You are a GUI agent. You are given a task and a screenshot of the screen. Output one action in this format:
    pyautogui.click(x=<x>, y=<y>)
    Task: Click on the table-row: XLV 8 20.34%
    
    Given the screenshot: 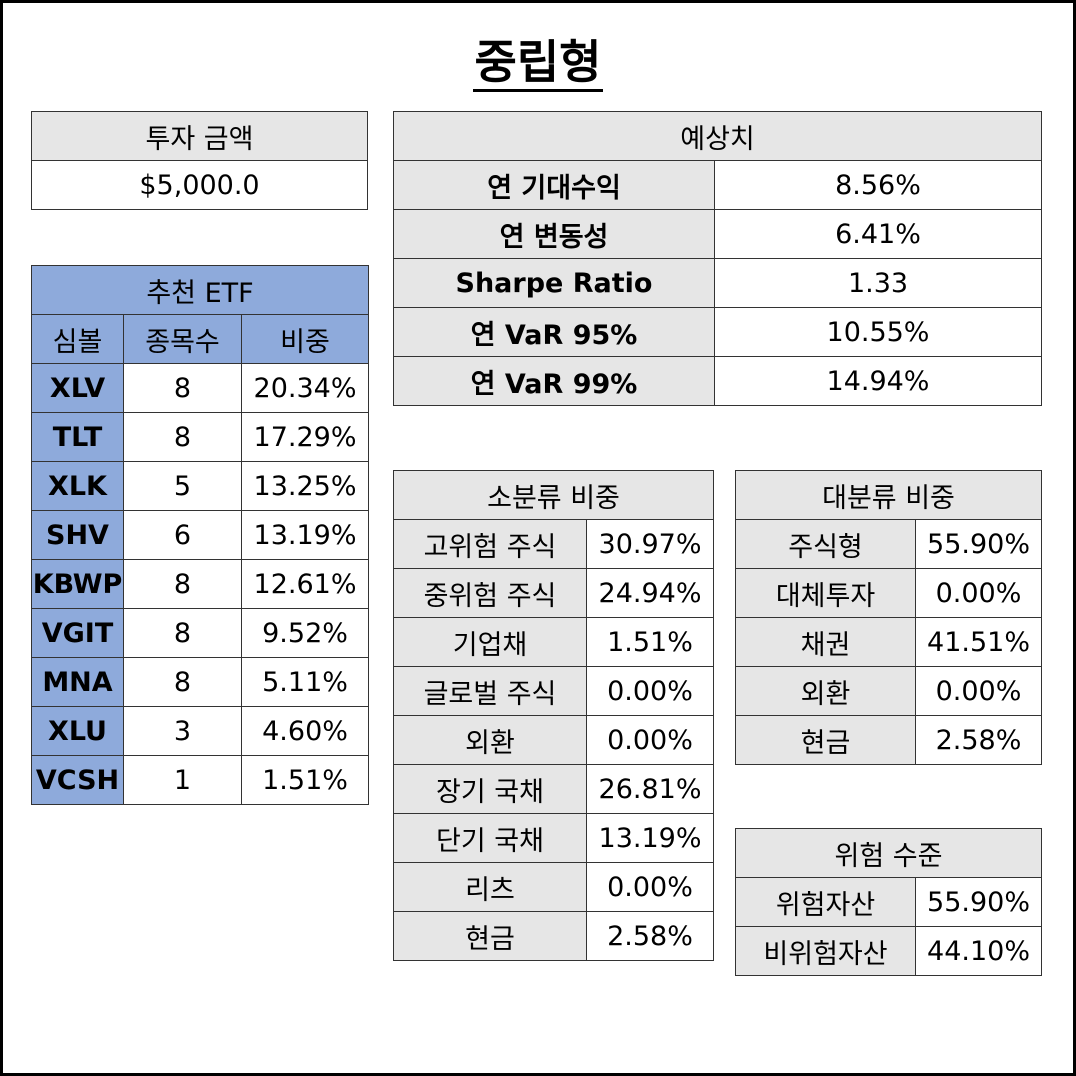 What is the action you would take?
    pyautogui.click(x=200, y=388)
    